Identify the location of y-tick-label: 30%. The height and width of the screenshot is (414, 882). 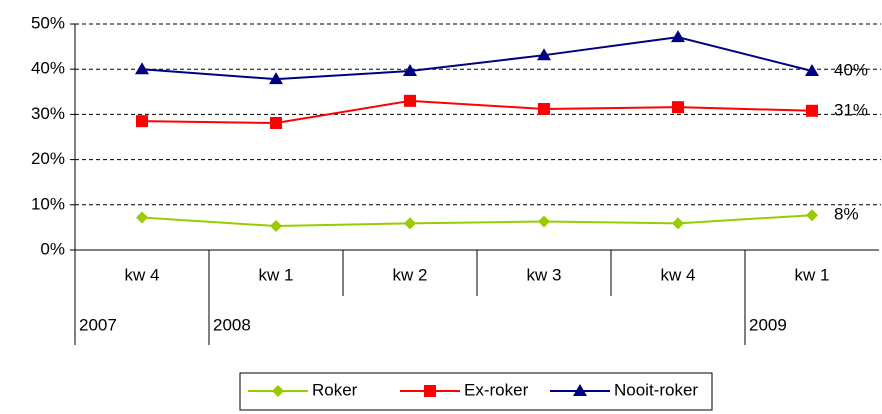
(48, 113).